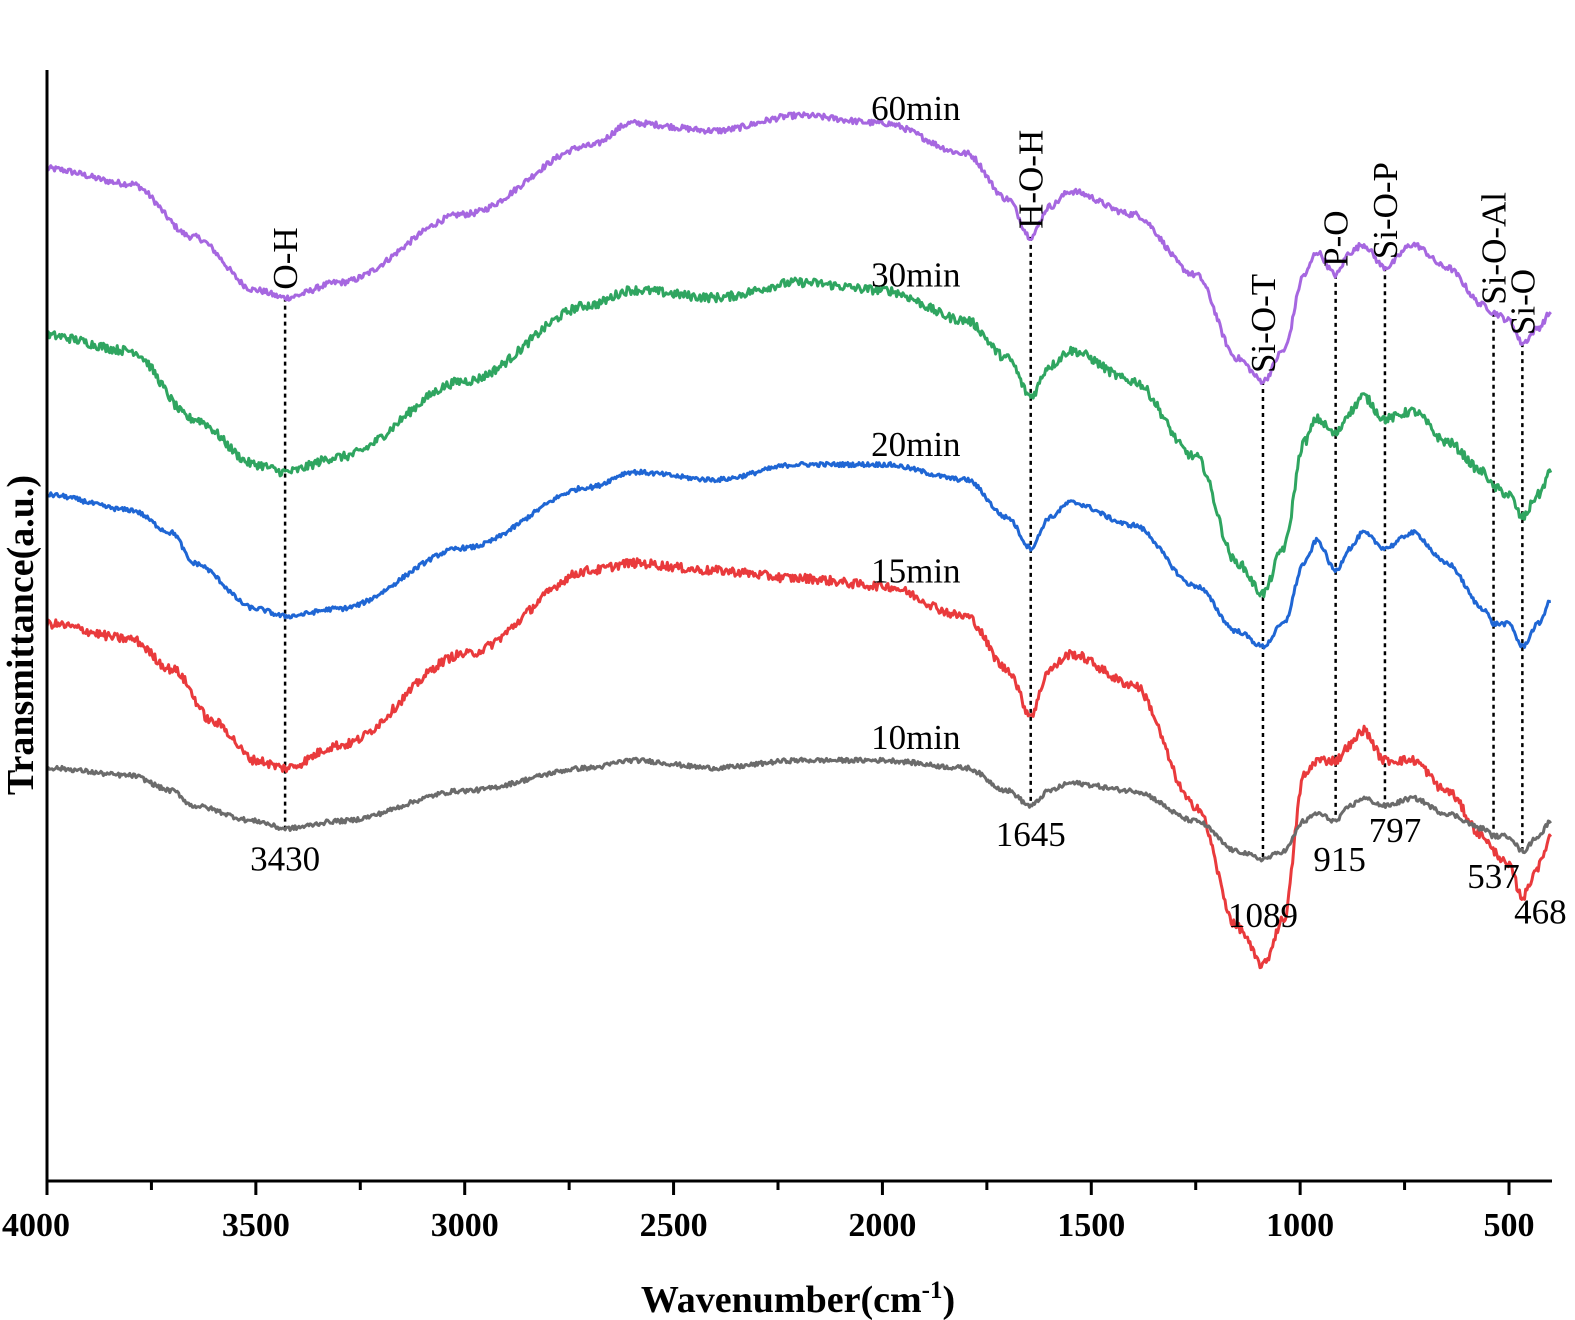 The image size is (1575, 1320). Describe the element at coordinates (285, 859) in the screenshot. I see `peak-label-3430: 3430` at that location.